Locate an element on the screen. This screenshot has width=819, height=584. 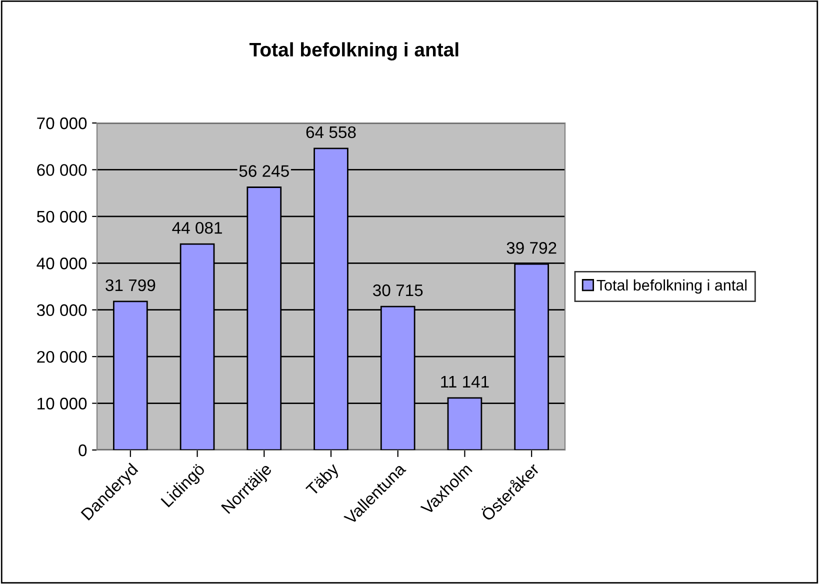
data-label: 30 715 is located at coordinates (398, 290).